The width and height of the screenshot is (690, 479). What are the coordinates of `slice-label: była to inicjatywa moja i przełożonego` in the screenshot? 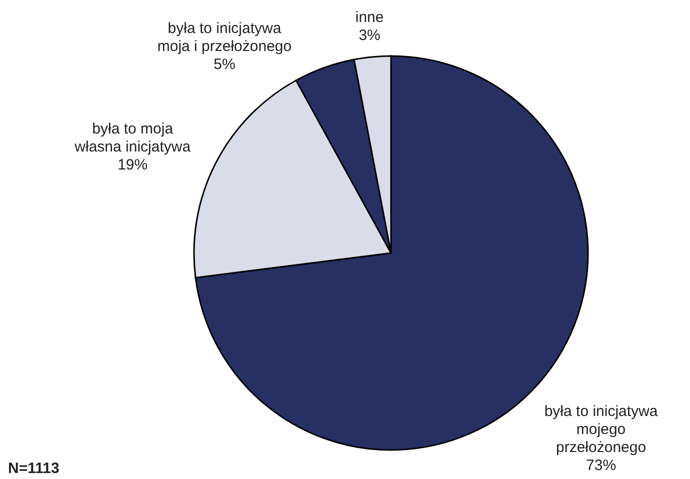 It's located at (224, 38).